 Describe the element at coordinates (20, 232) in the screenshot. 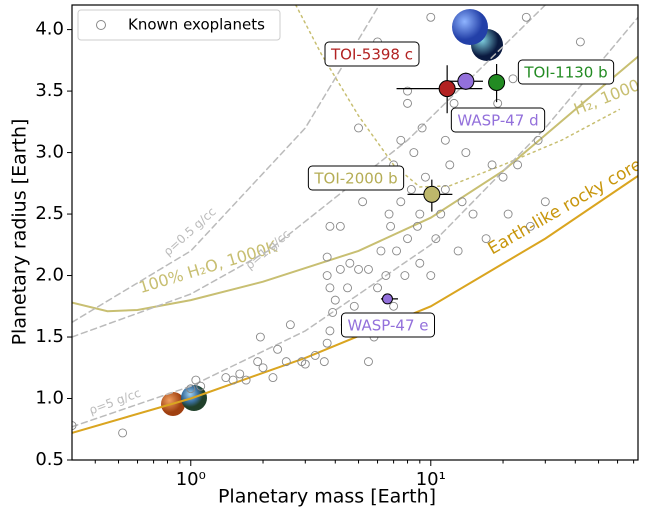

I see `y-axis-label: Planetary radius [Earth]` at that location.